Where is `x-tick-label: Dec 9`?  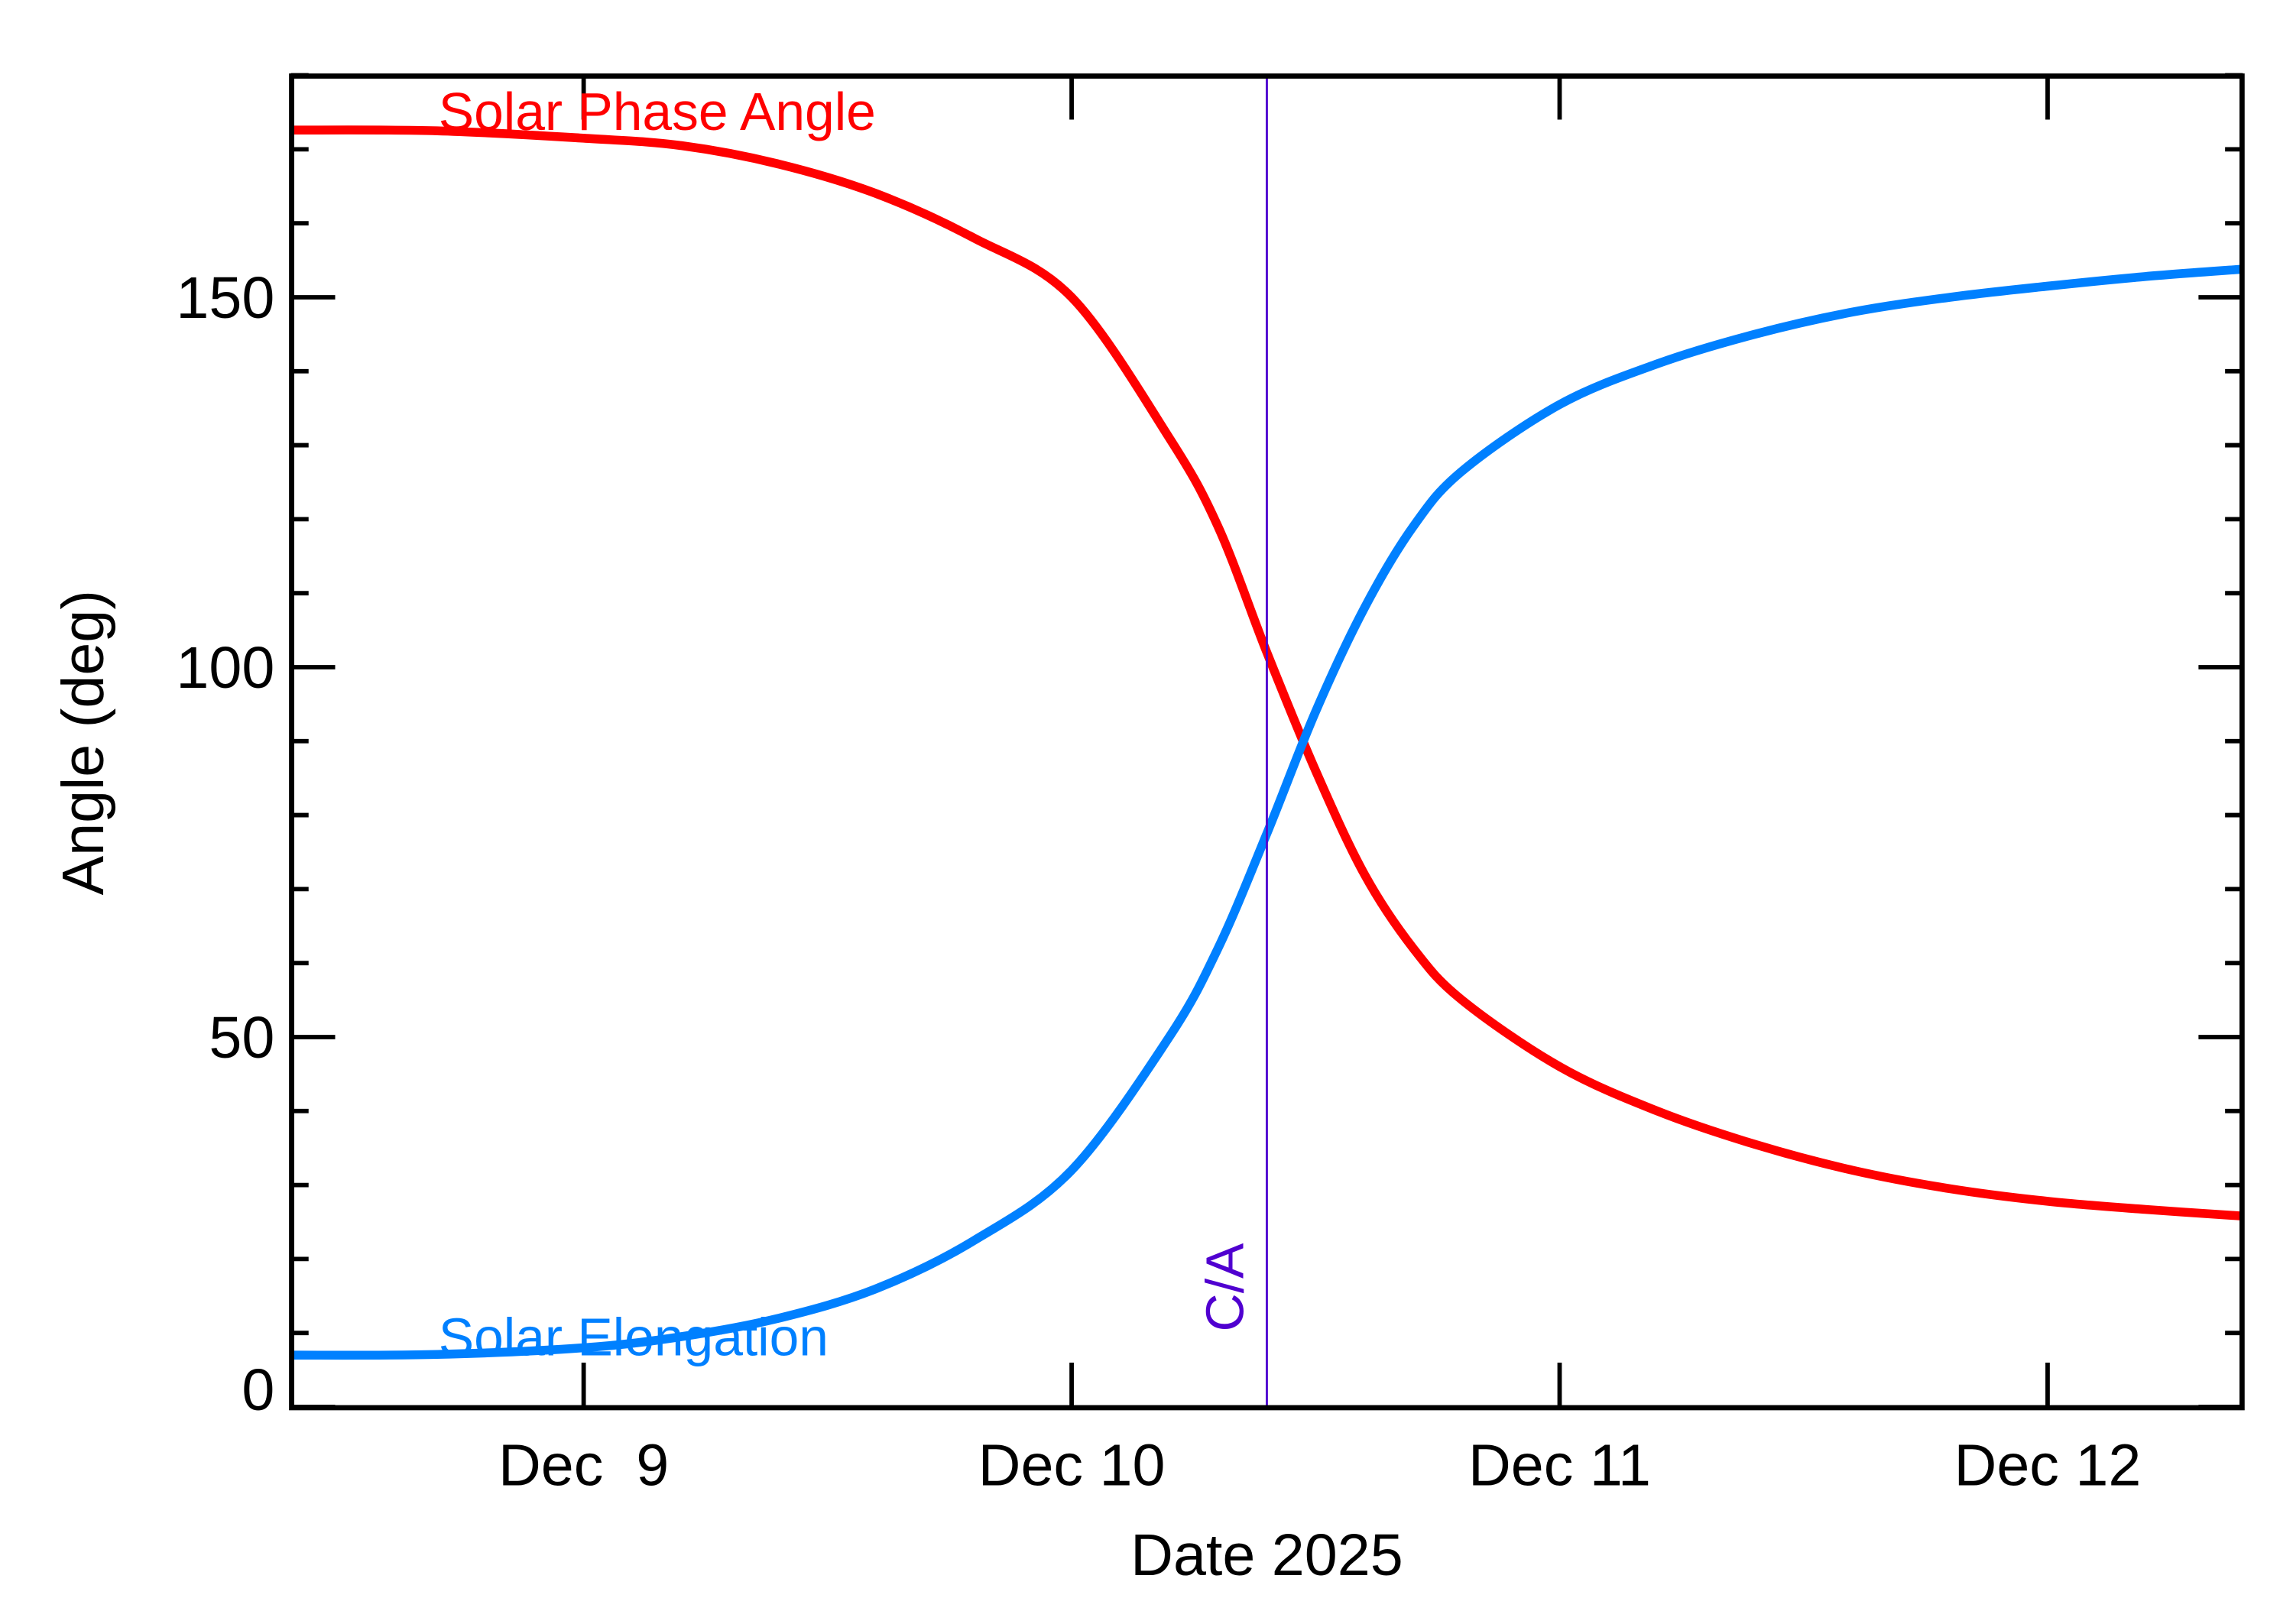
x-tick-label: Dec 9 is located at coordinates (583, 1465).